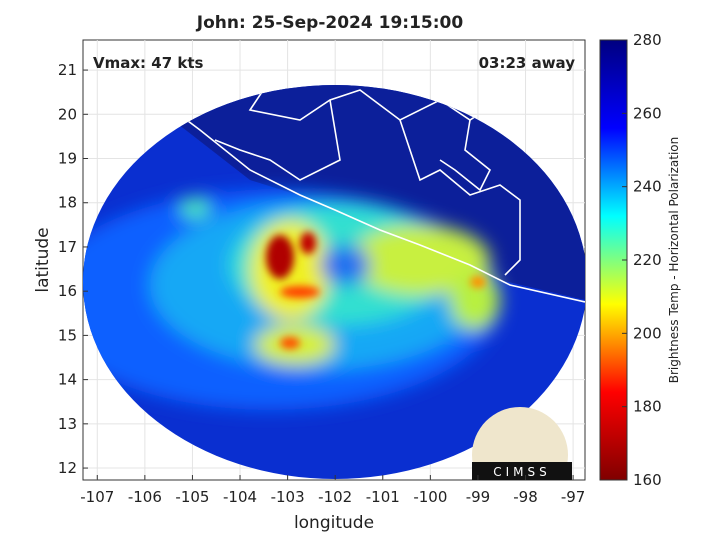 The width and height of the screenshot is (720, 544). Describe the element at coordinates (573, 497) in the screenshot. I see `x-tick-label: -97` at that location.